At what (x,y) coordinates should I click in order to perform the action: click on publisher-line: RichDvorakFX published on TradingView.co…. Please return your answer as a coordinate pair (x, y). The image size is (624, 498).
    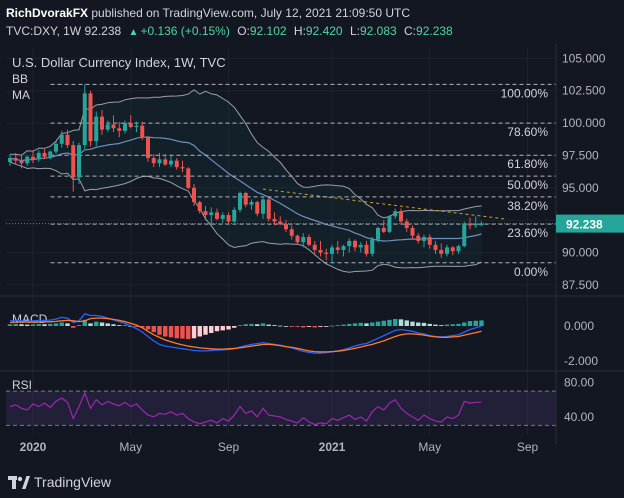
    Looking at the image, I should click on (208, 13).